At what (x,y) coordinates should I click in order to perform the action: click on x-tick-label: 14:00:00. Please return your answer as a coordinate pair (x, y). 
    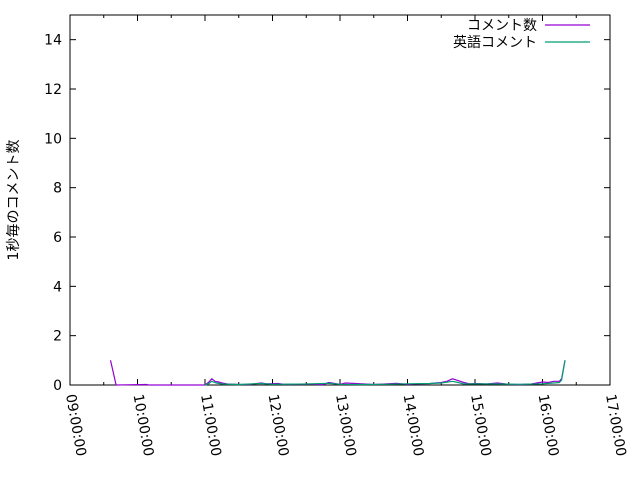
    Looking at the image, I should click on (413, 425).